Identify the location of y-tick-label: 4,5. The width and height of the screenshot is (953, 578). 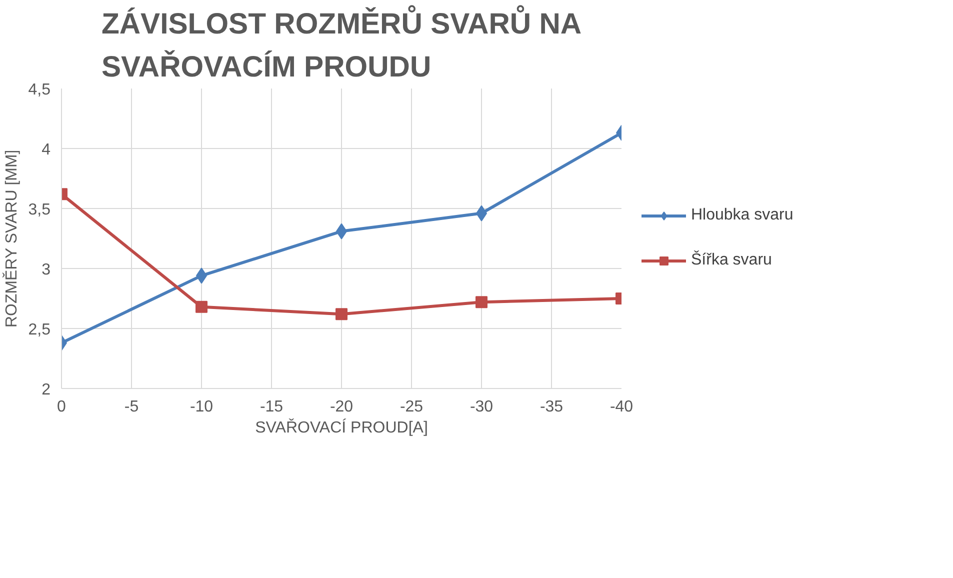
(39, 90).